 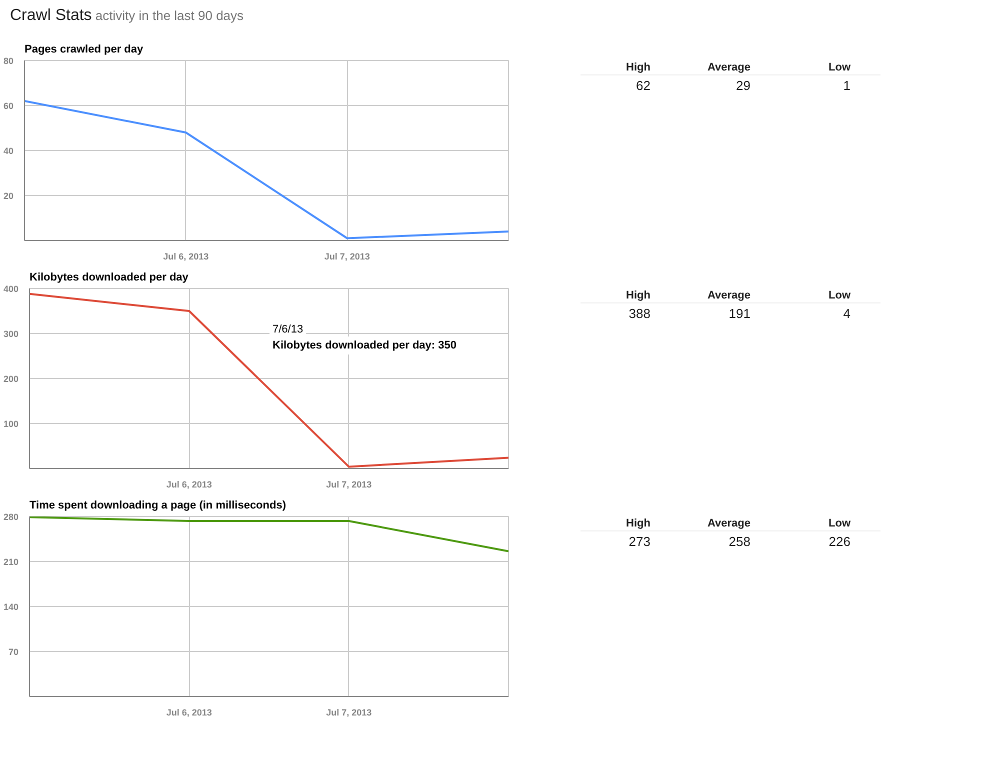 I want to click on annotation: Kilobytes downloaded per day: 350, so click(x=364, y=346).